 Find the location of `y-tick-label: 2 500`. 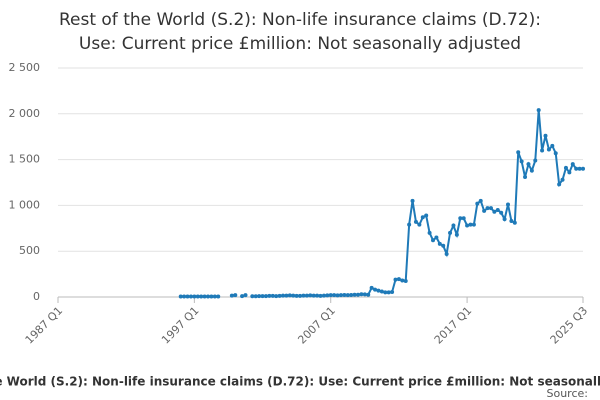

y-tick-label: 2 500 is located at coordinates (25, 67).